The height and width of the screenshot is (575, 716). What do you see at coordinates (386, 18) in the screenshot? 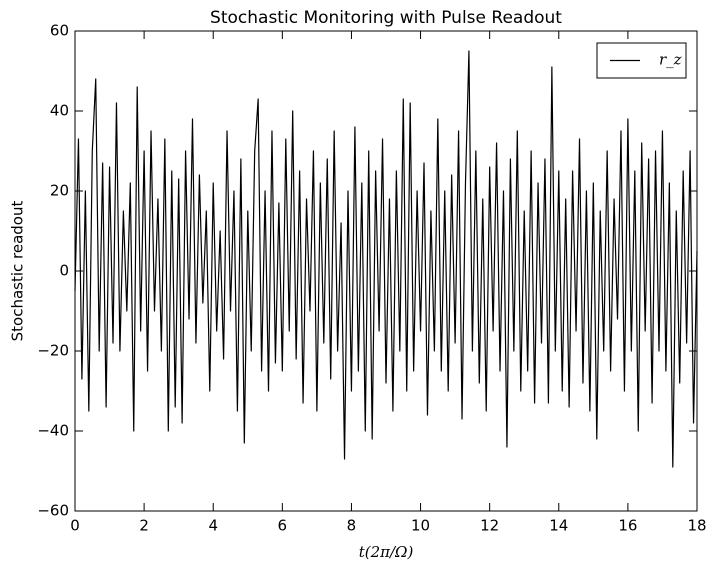
I see `chart-title: Stochastic Monitoring with Pulse Readout` at bounding box center [386, 18].